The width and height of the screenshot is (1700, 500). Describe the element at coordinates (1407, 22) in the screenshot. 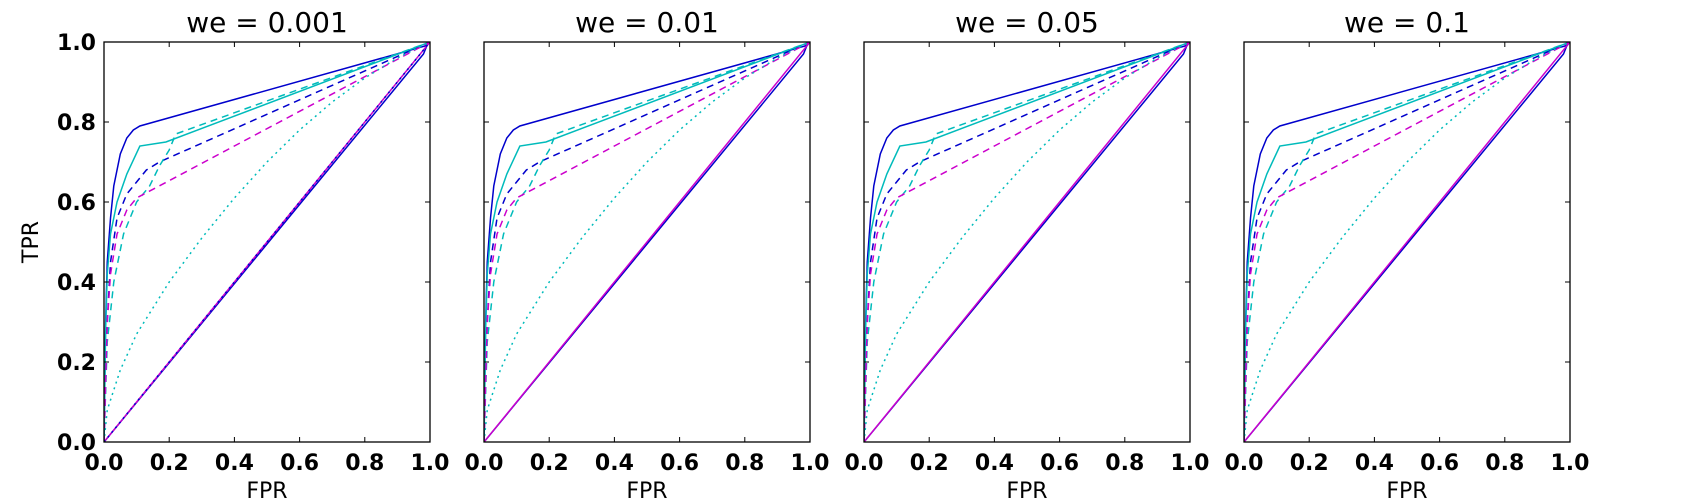

I see `chart-title: we = 0.1` at that location.